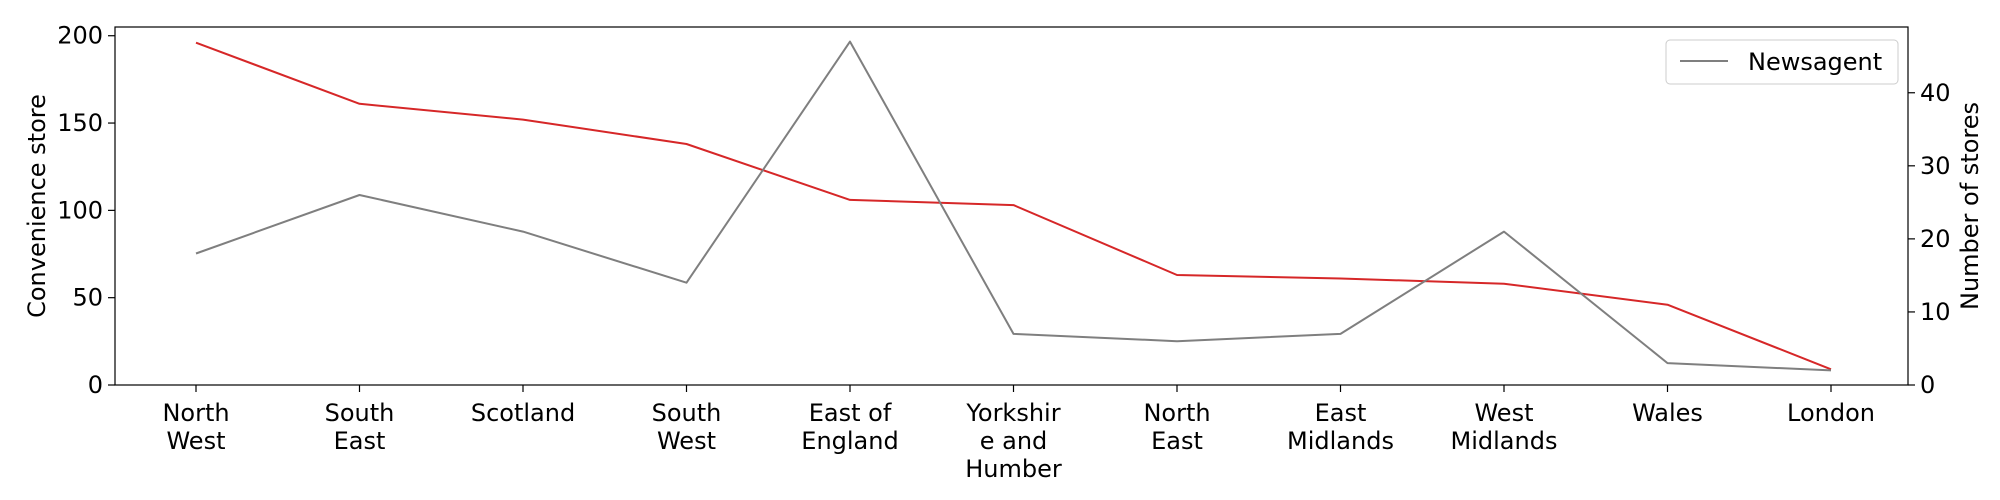  What do you see at coordinates (1176, 427) in the screenshot?
I see `x-tick-label: North East` at bounding box center [1176, 427].